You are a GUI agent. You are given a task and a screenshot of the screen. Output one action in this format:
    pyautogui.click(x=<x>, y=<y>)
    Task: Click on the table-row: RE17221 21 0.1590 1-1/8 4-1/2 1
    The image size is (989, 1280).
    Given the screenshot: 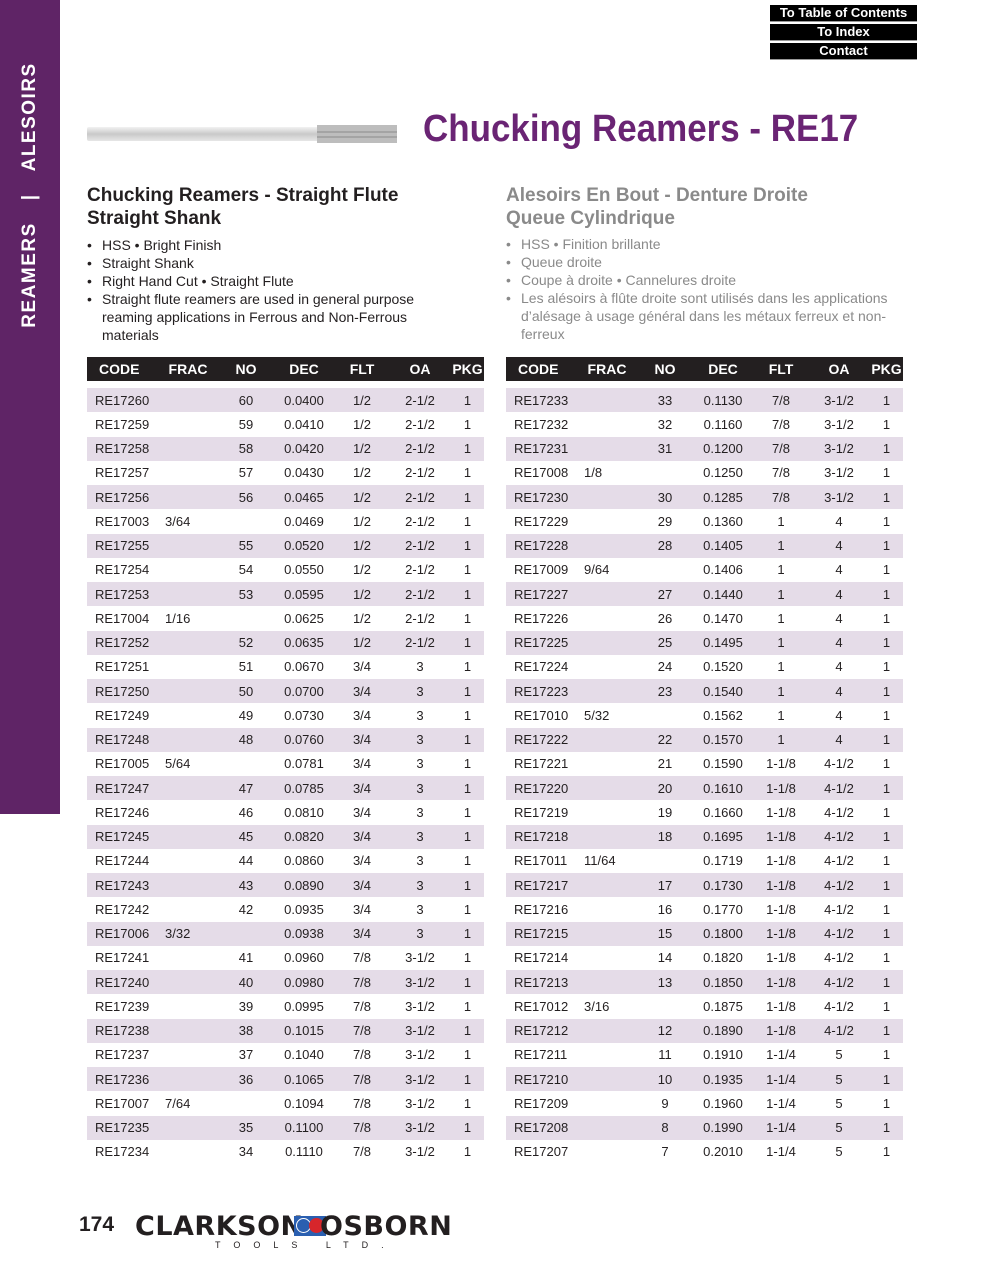 What is the action you would take?
    pyautogui.click(x=704, y=763)
    